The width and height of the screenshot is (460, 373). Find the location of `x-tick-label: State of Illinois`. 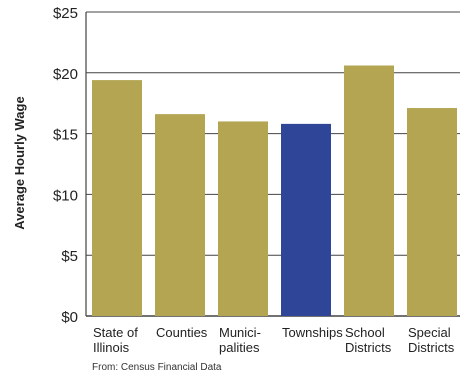

x-tick-label: State of Illinois is located at coordinates (115, 340).